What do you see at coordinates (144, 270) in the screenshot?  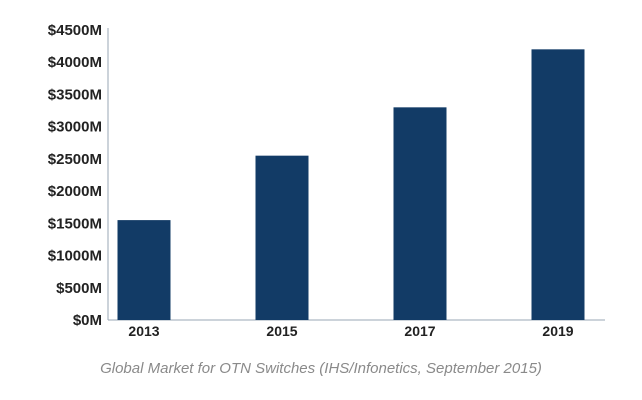 I see `bar-2013` at bounding box center [144, 270].